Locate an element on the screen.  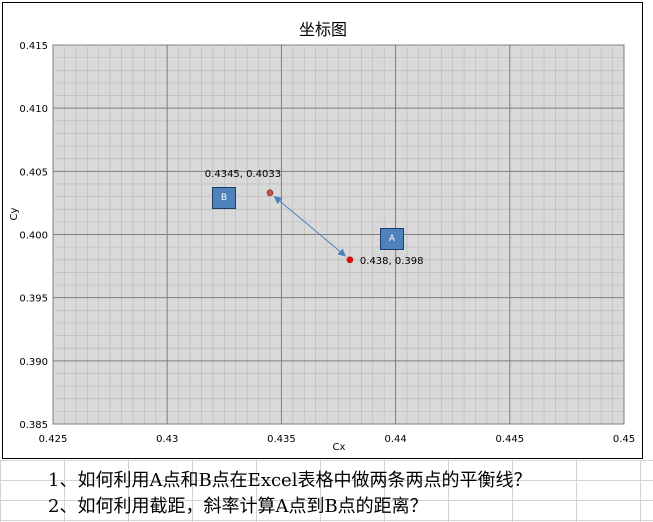
data-point-a is located at coordinates (350, 260).